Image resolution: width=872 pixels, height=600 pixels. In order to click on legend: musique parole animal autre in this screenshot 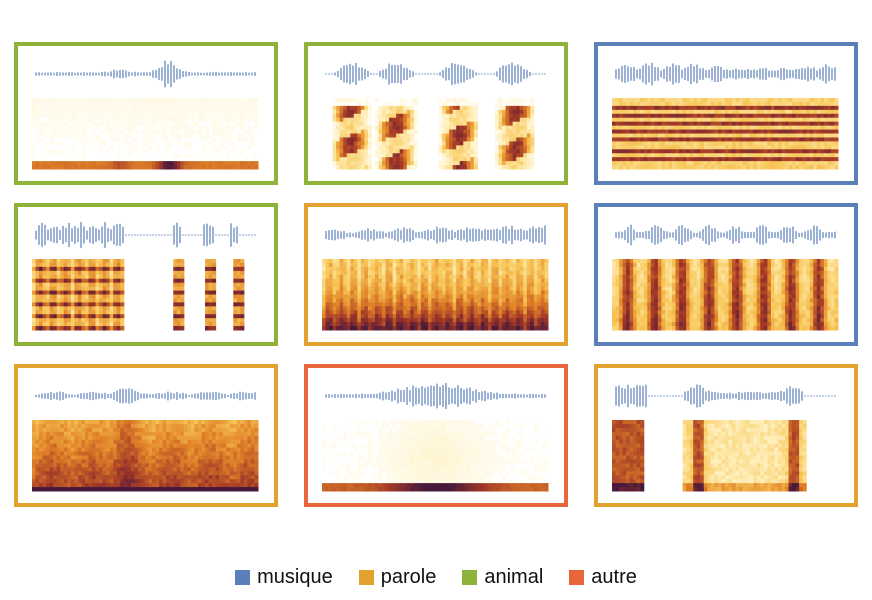, I will do `click(436, 577)`.